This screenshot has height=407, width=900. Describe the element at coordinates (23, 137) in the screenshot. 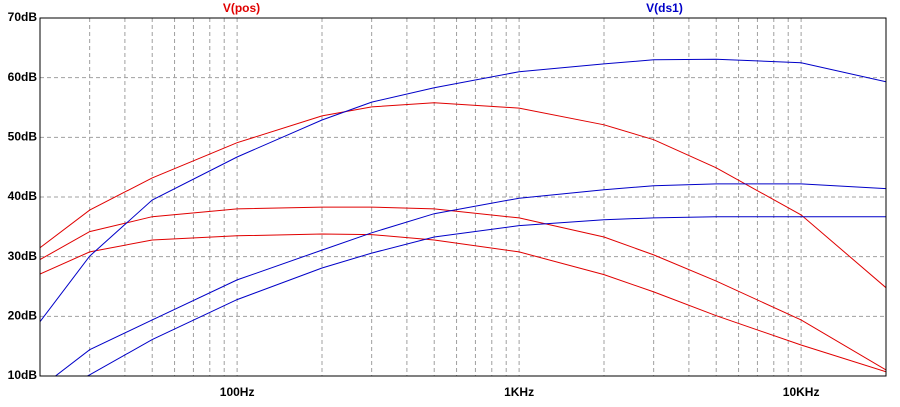

I see `y-tick-label: 50dB` at that location.